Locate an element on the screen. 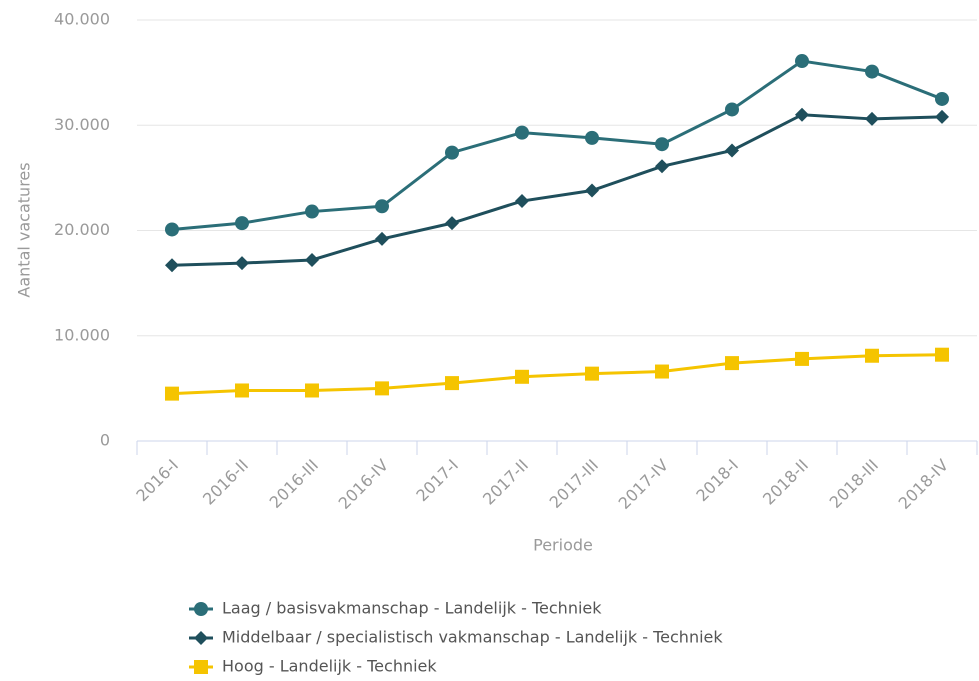  x-tick-label: 2017-III is located at coordinates (574, 484).